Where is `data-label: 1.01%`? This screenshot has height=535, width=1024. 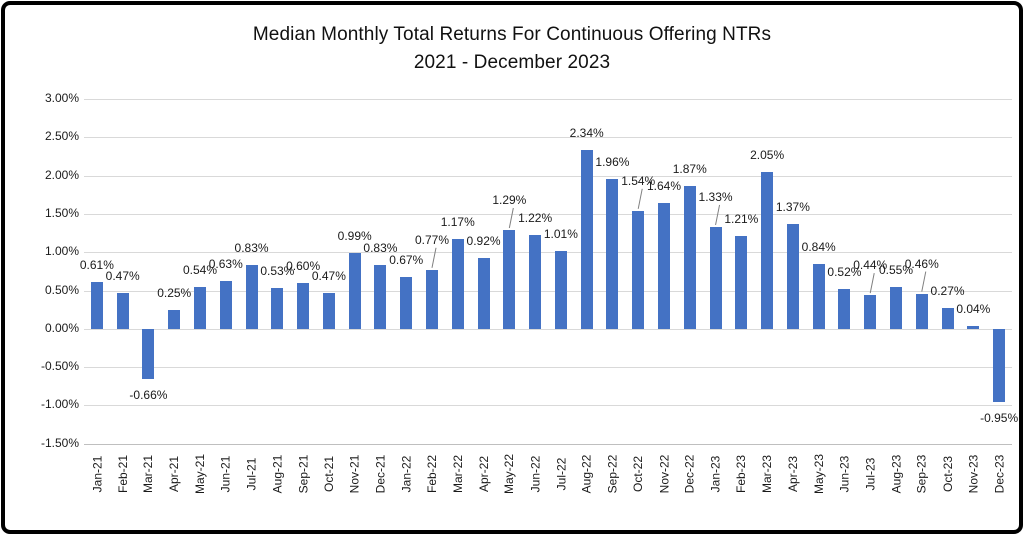
data-label: 1.01% is located at coordinates (560, 234).